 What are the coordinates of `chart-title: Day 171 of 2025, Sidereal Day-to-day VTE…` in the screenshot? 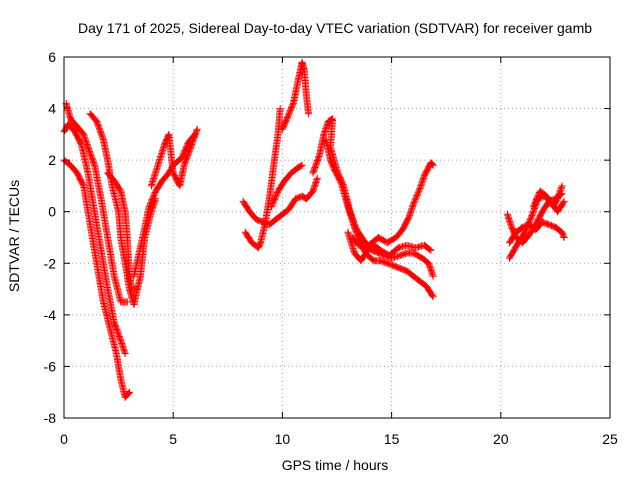 It's located at (335, 28).